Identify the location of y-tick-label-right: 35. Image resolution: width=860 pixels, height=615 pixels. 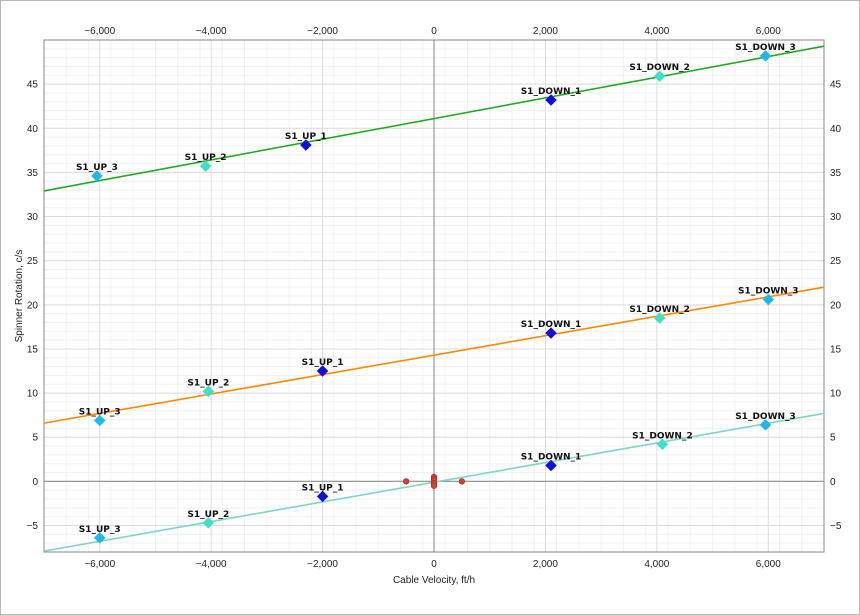
(836, 173).